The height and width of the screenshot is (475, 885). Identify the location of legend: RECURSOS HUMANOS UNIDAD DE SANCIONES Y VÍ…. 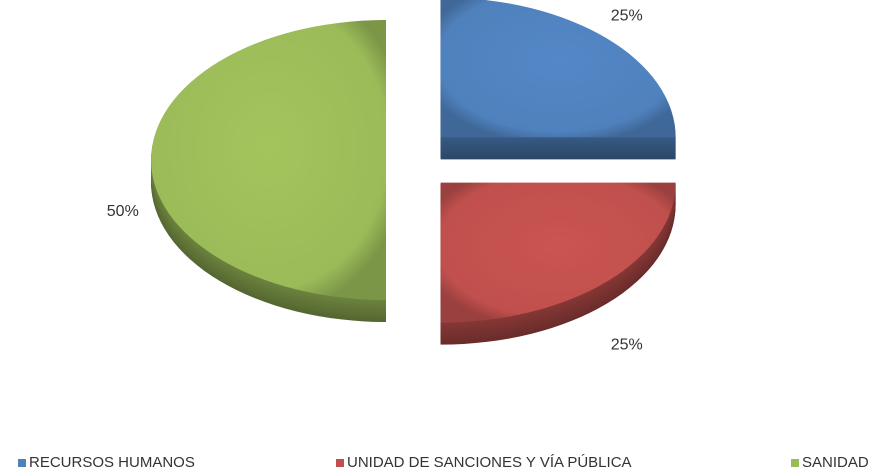
(443, 462).